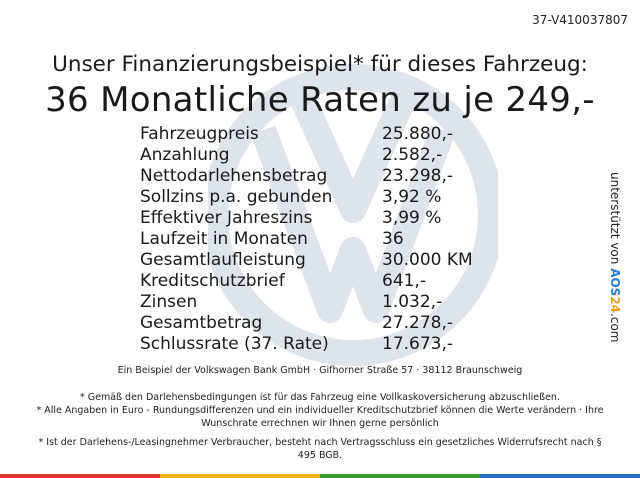 Image resolution: width=640 pixels, height=478 pixels. Describe the element at coordinates (310, 260) in the screenshot. I see `table-row: Gesamtlaufleistung 30.000 KM` at that location.